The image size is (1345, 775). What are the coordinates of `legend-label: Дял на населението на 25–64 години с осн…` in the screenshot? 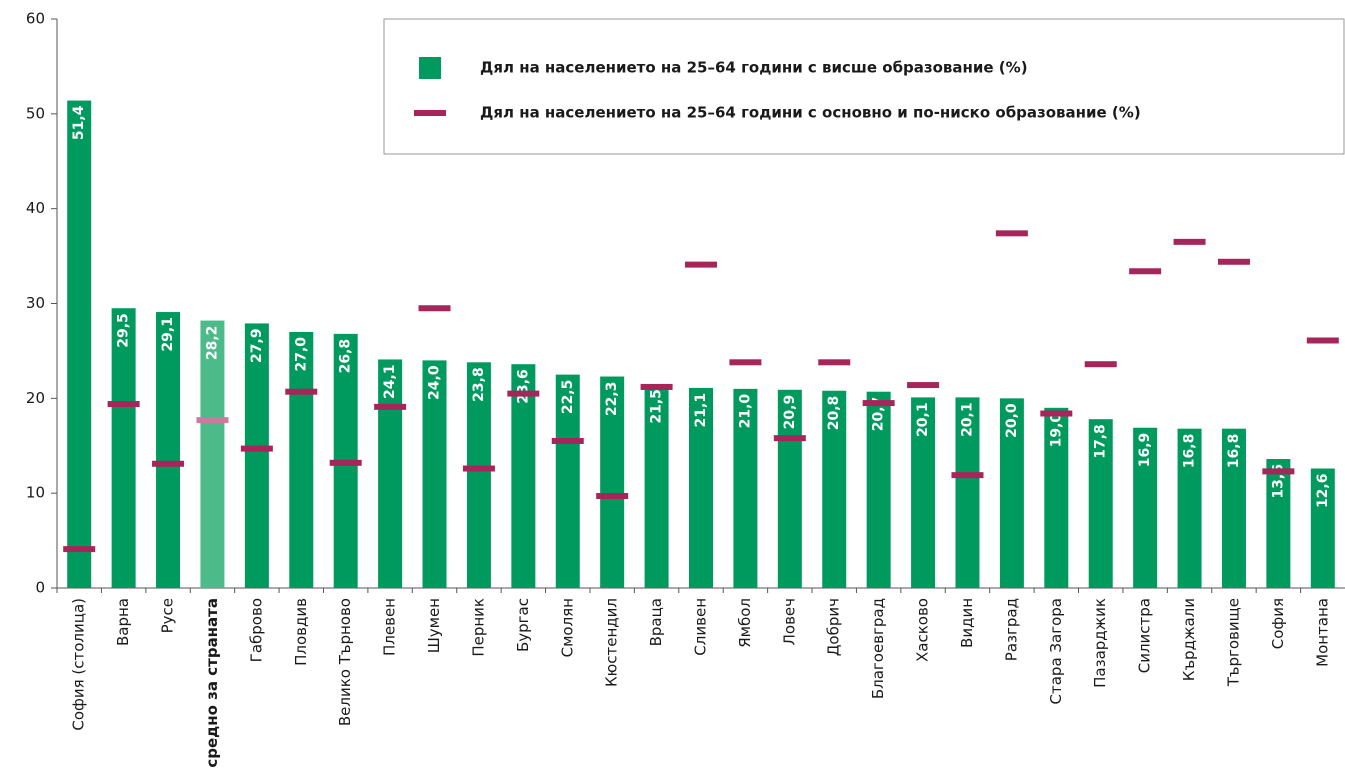 It's located at (810, 113).